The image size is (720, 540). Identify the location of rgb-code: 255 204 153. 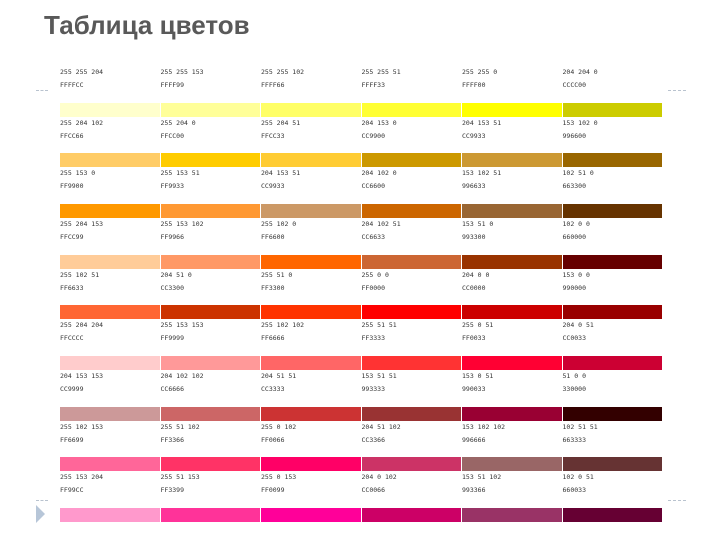
(82, 224).